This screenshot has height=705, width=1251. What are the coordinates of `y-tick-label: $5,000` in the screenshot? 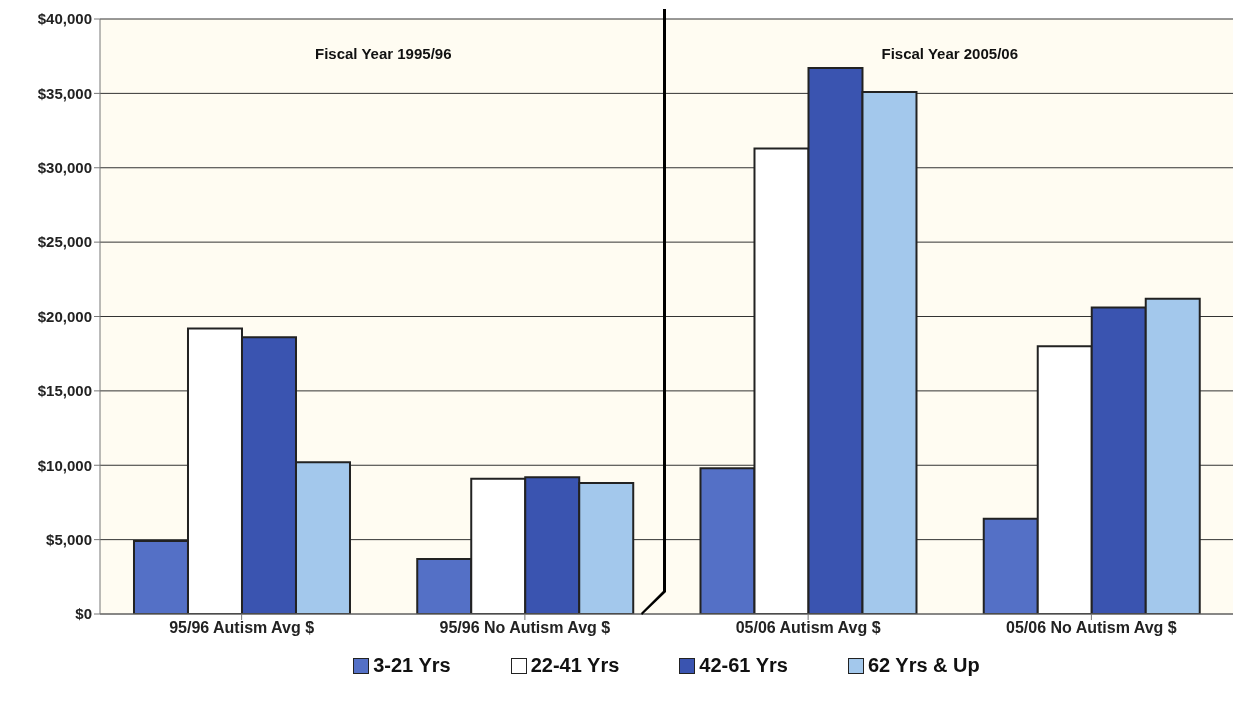 It's located at (69, 539).